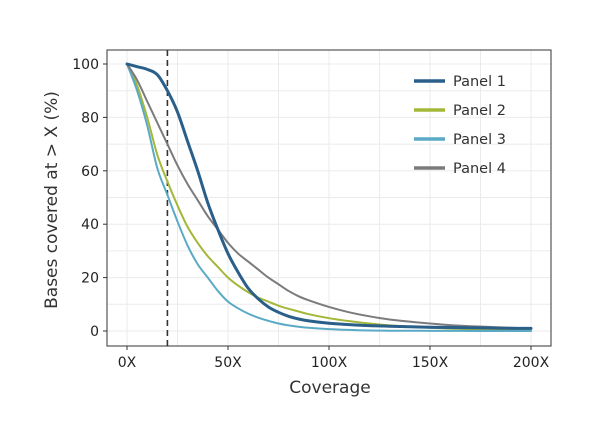 The height and width of the screenshot is (429, 600). What do you see at coordinates (460, 125) in the screenshot?
I see `legend: Panel 1 Panel 2 Panel 3 Panel 4` at bounding box center [460, 125].